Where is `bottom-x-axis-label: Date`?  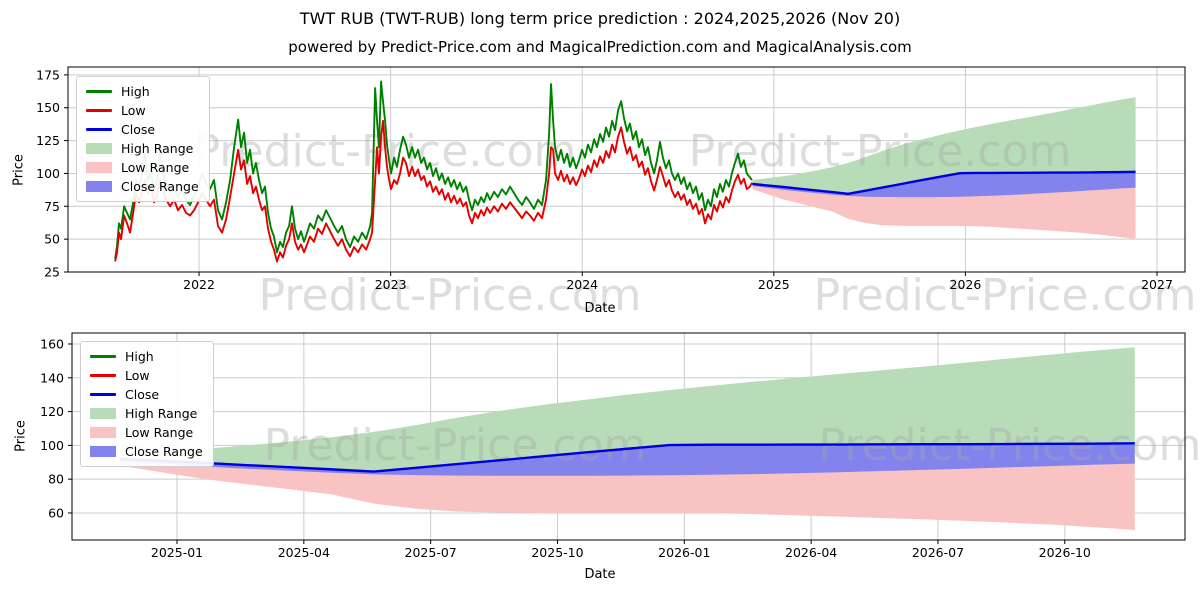
bottom-x-axis-label: Date is located at coordinates (600, 574).